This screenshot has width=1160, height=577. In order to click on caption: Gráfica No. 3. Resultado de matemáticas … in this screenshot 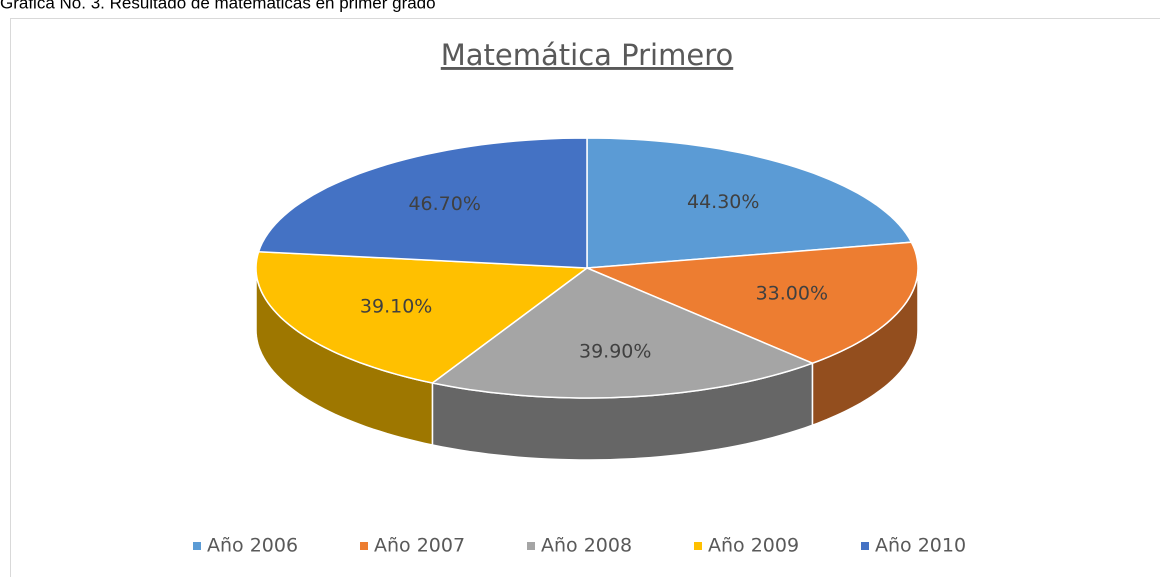, I will do `click(218, 6)`.